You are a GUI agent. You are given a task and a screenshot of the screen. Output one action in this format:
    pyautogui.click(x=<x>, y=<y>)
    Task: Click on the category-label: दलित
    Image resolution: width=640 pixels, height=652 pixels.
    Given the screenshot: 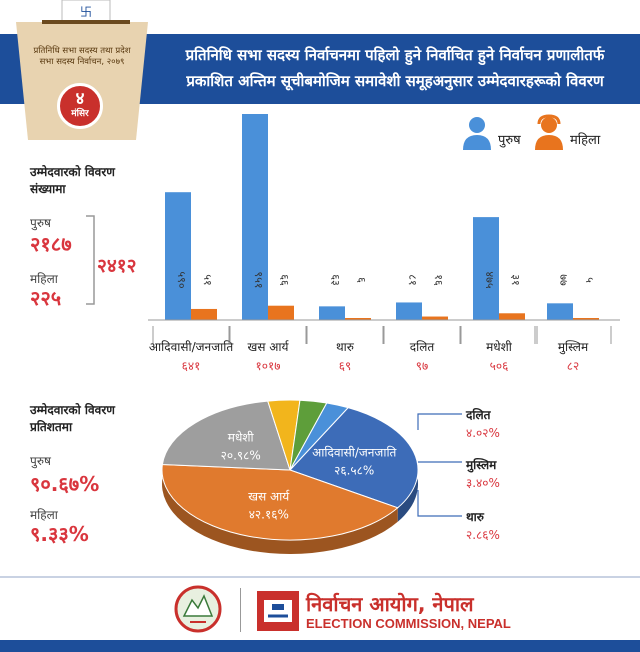 What is the action you would take?
    pyautogui.click(x=423, y=347)
    